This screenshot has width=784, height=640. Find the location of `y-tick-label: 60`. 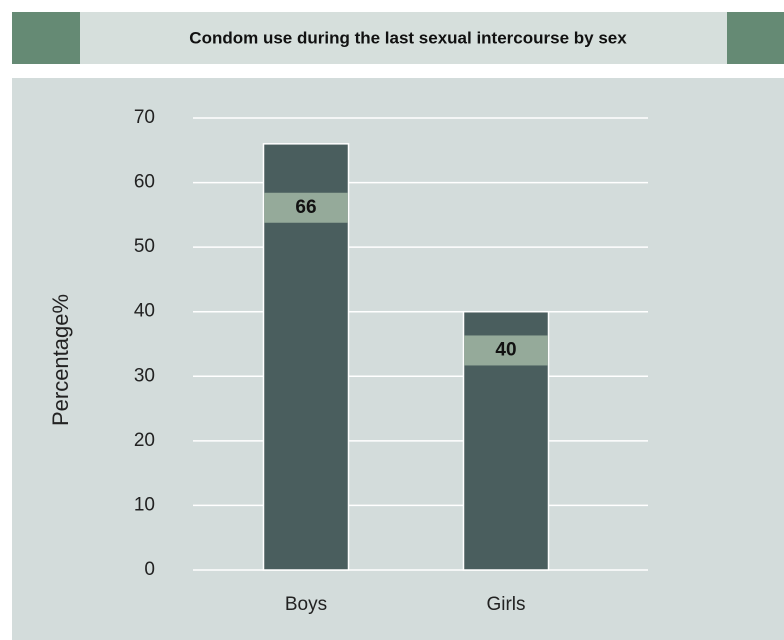

y-tick-label: 60 is located at coordinates (144, 182).